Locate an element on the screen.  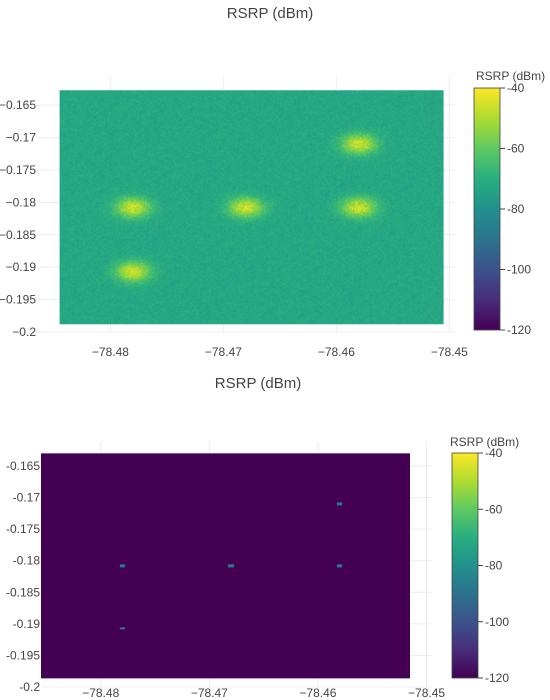
y-tick-label: −0.175 is located at coordinates (18, 170).